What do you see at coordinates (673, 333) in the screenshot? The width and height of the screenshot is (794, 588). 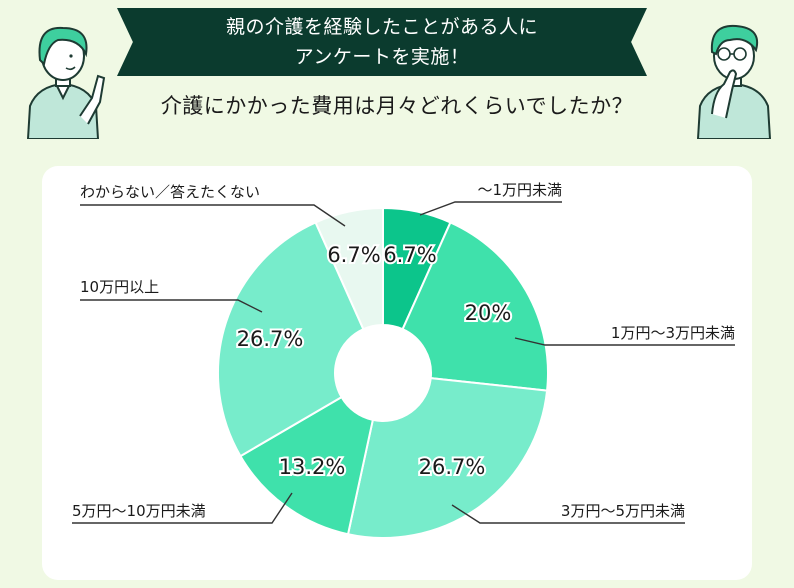 I see `slice-category-label: 1万円〜3万円未満` at bounding box center [673, 333].